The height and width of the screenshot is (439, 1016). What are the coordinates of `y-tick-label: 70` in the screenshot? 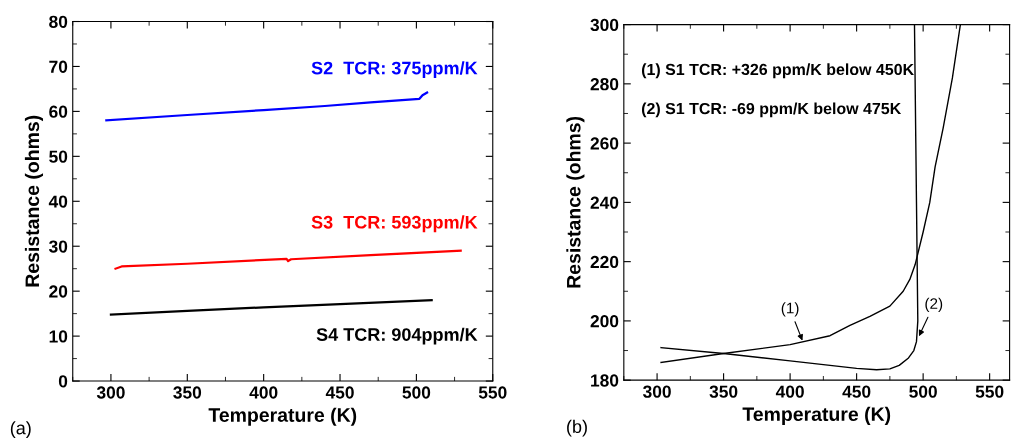 It's located at (58, 66).